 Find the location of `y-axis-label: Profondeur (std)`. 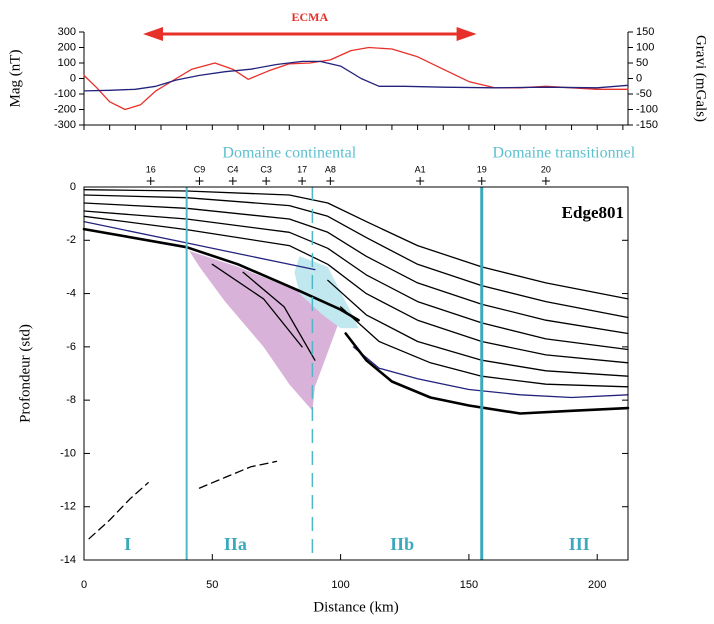

y-axis-label: Profondeur (std) is located at coordinates (25, 373).